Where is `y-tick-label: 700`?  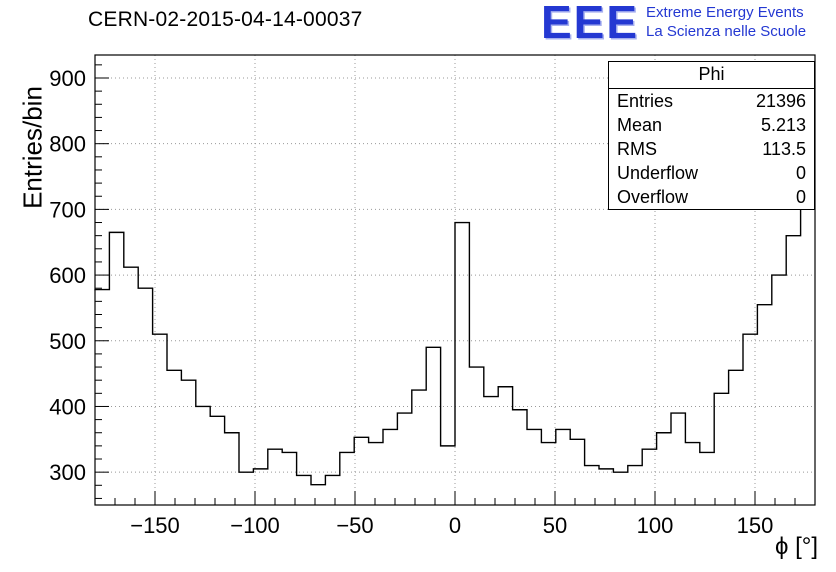
y-tick-label: 700 is located at coordinates (67, 209).